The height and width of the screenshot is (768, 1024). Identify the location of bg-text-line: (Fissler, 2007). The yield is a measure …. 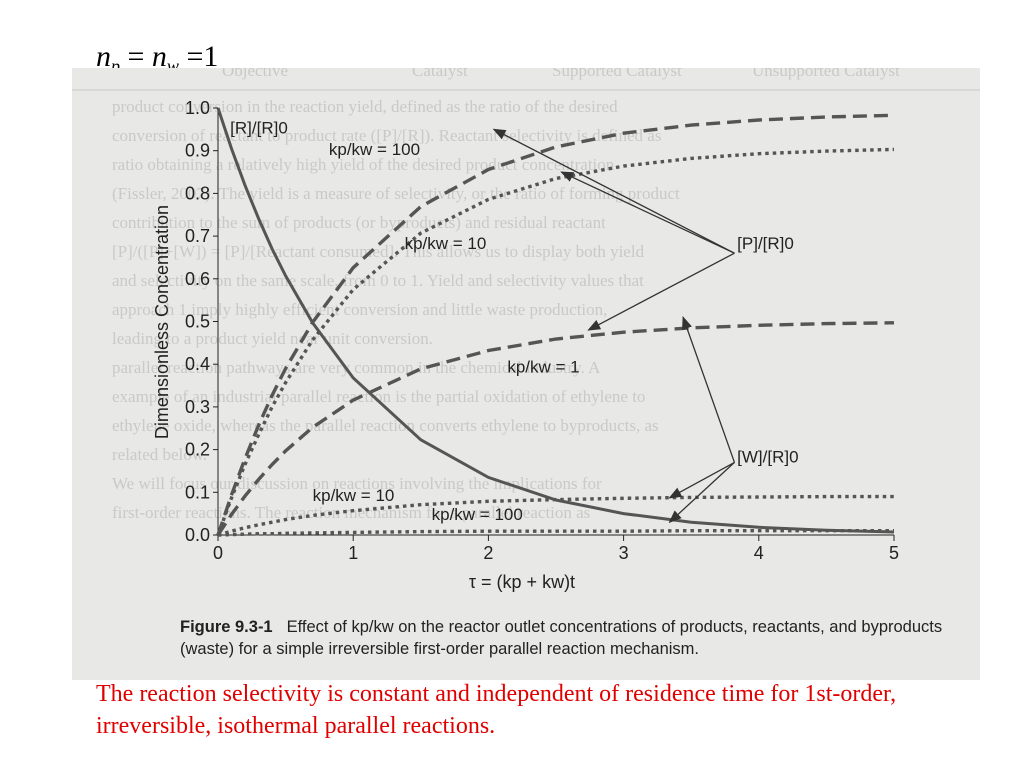
(396, 193).